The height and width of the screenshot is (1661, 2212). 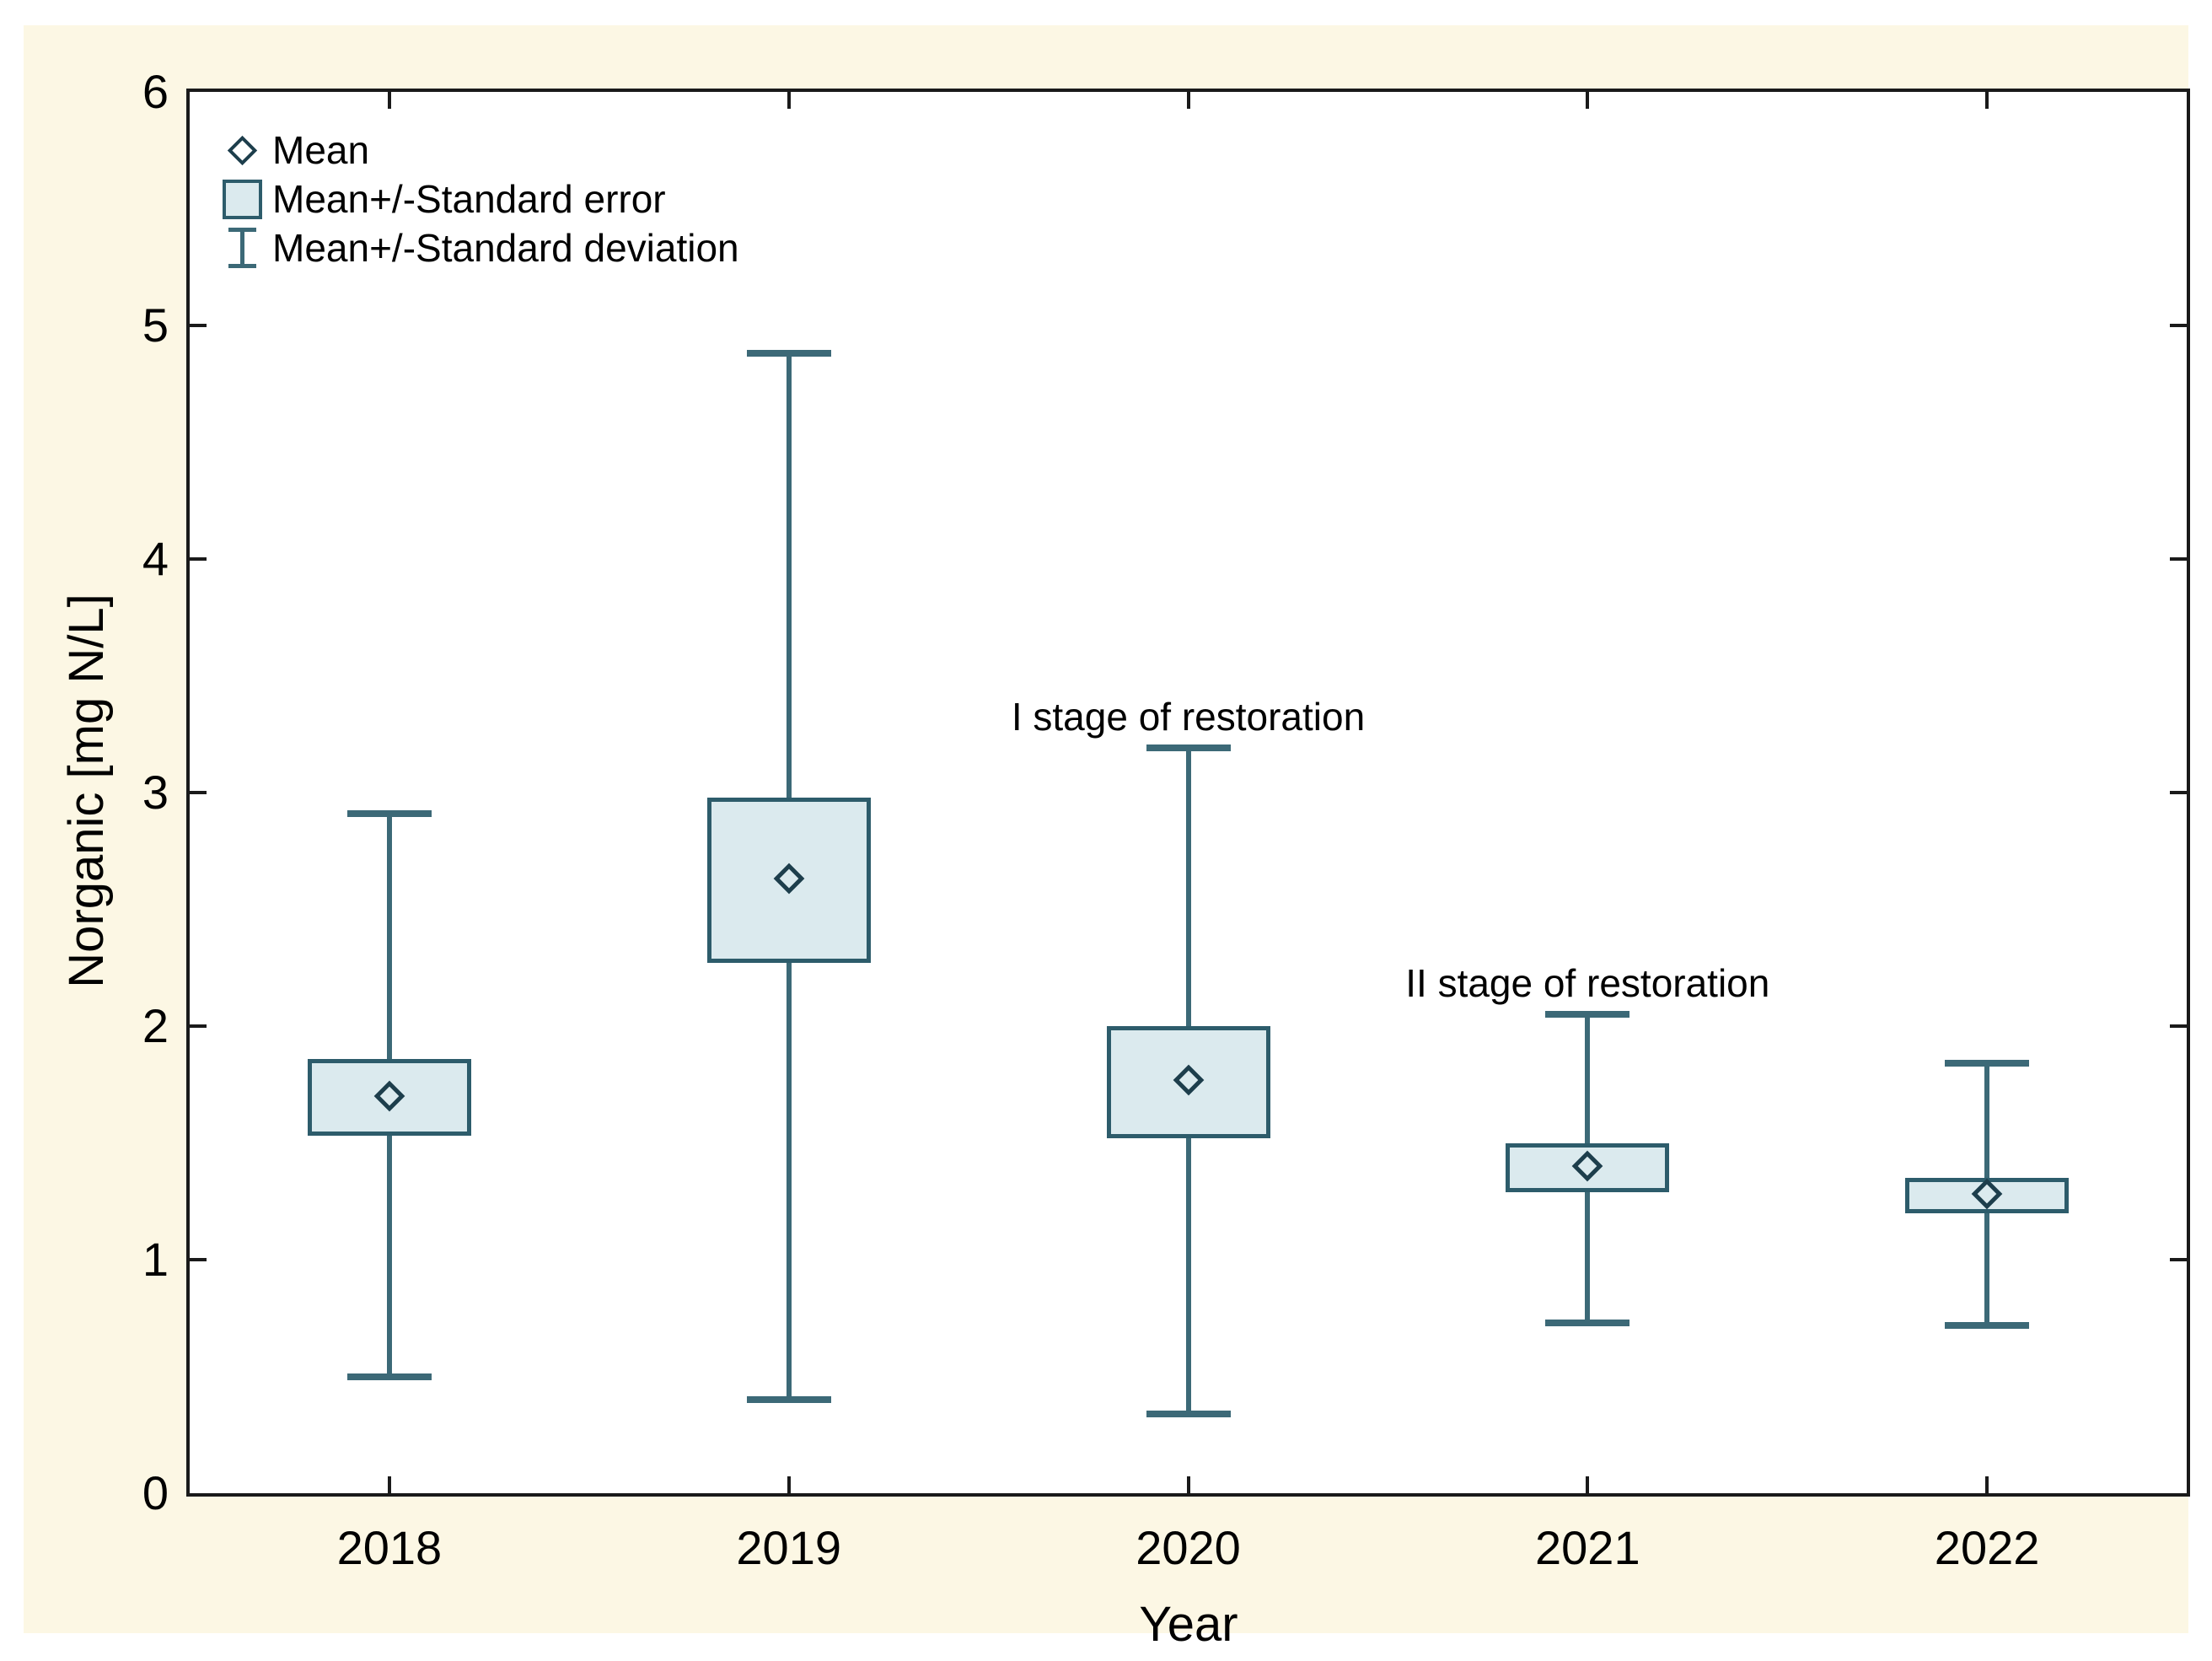 What do you see at coordinates (1188, 748) in the screenshot?
I see `whisker-cap-top-2020` at bounding box center [1188, 748].